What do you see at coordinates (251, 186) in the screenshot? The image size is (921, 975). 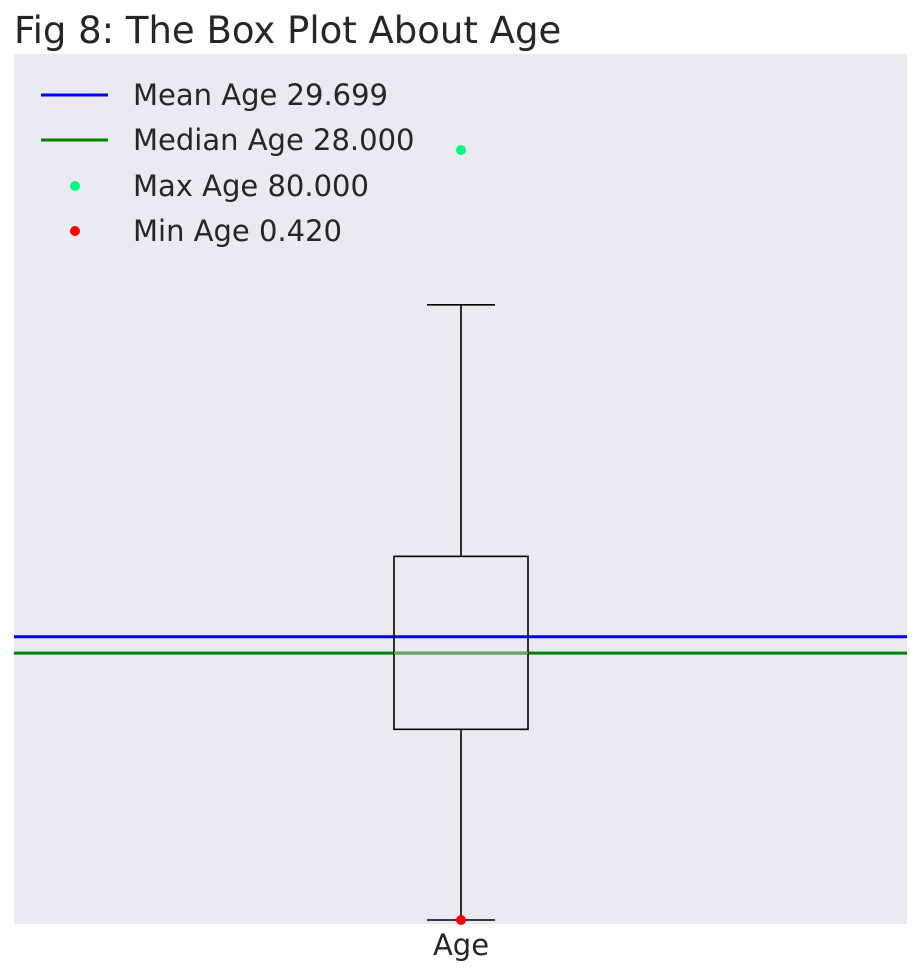 I see `legend-label: Max Age 80.000` at bounding box center [251, 186].